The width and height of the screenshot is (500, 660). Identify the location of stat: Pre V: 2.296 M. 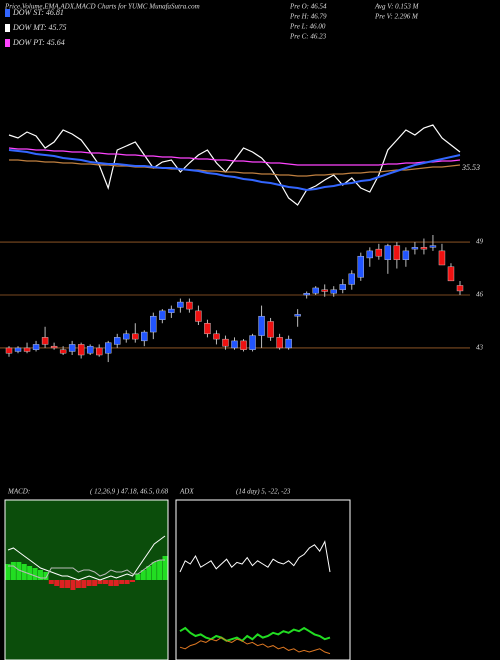
(396, 17).